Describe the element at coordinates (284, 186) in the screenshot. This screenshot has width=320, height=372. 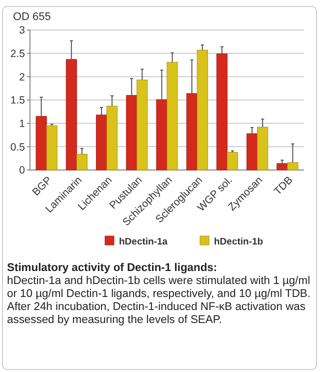
I see `x-tick-label: TDB` at that location.